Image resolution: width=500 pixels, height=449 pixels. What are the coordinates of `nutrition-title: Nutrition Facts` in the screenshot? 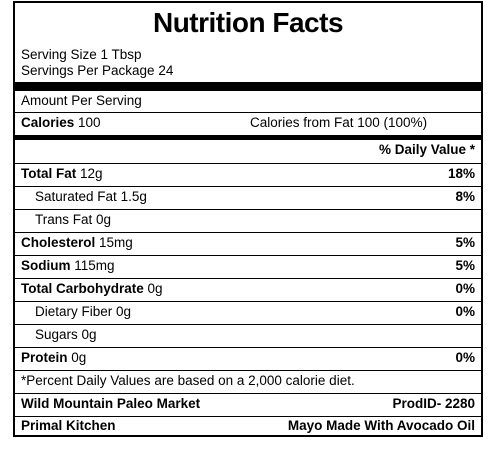 It's located at (248, 22).